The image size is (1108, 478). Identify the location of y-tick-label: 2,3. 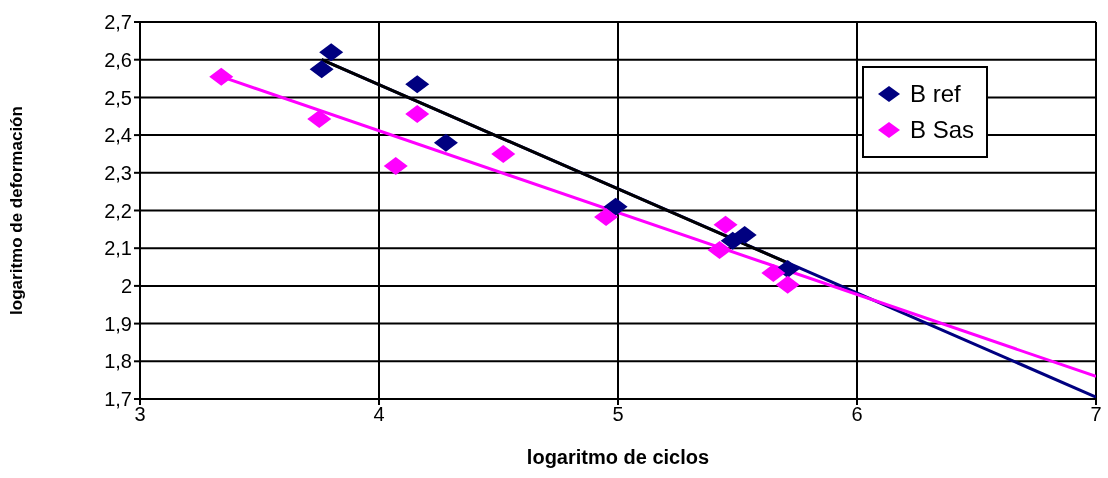
(118, 172).